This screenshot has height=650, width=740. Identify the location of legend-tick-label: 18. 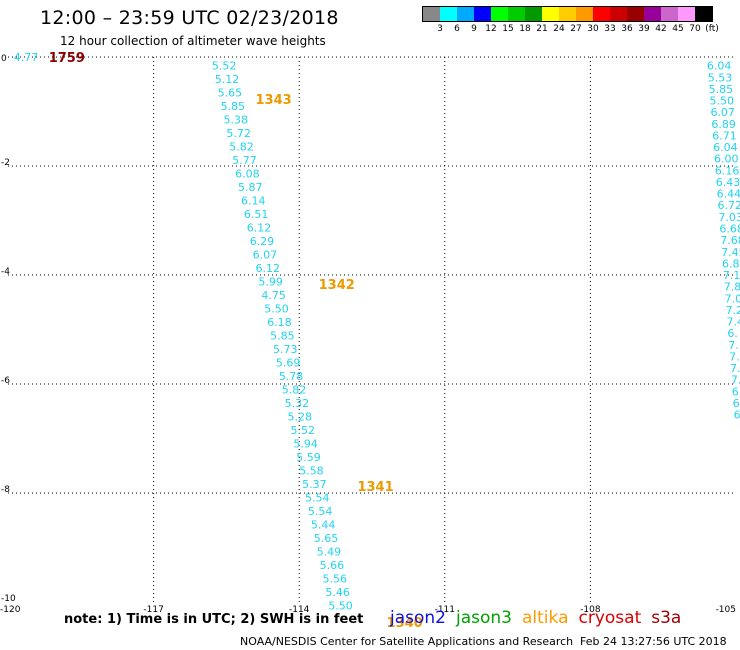
(525, 29).